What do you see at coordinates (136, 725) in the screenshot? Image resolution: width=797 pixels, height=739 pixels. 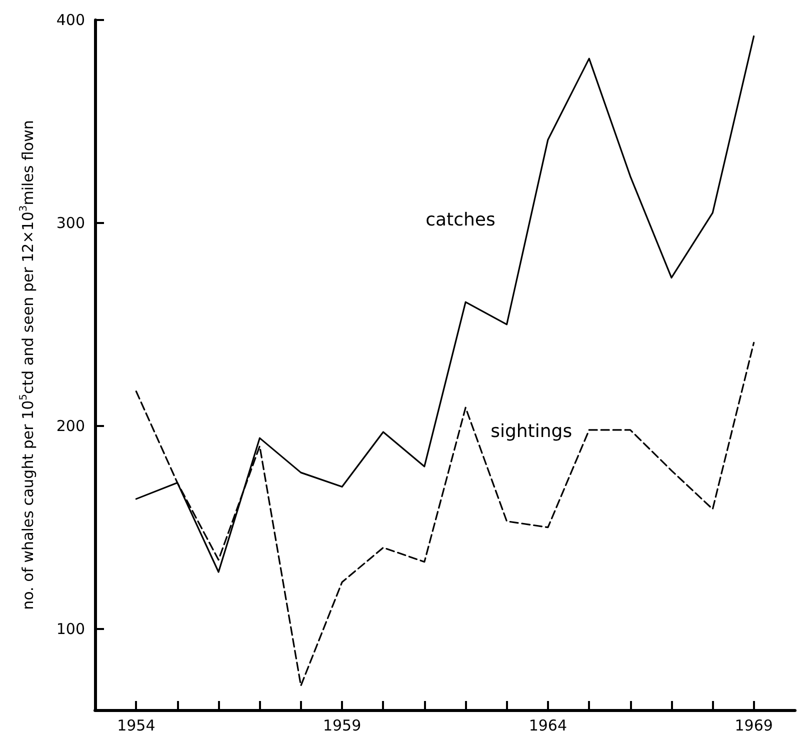 I see `x-tick-label: 1954` at bounding box center [136, 725].